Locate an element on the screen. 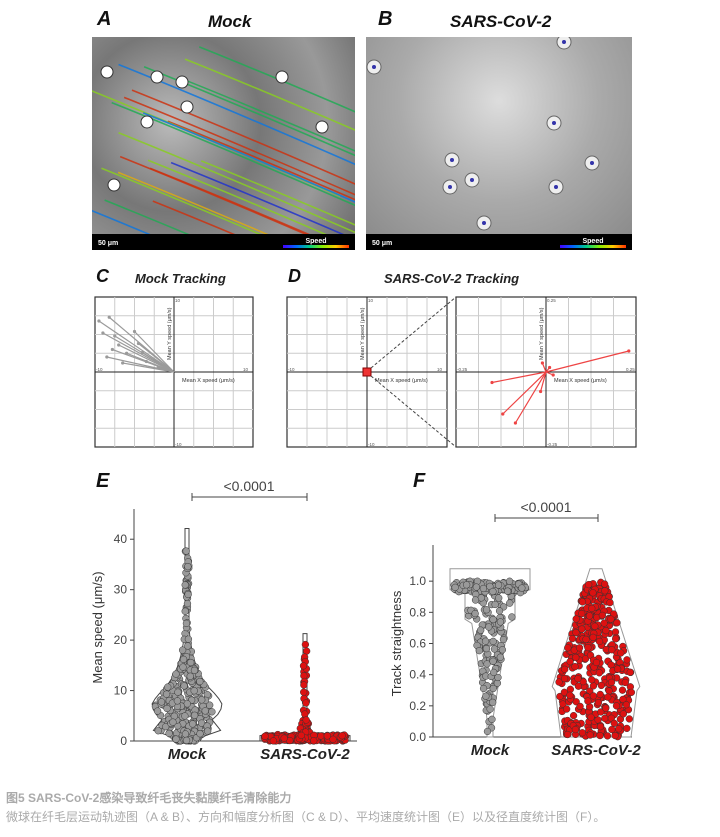 Image resolution: width=720 pixels, height=837 pixels. y-tick-label: 0.2 is located at coordinates (417, 706).